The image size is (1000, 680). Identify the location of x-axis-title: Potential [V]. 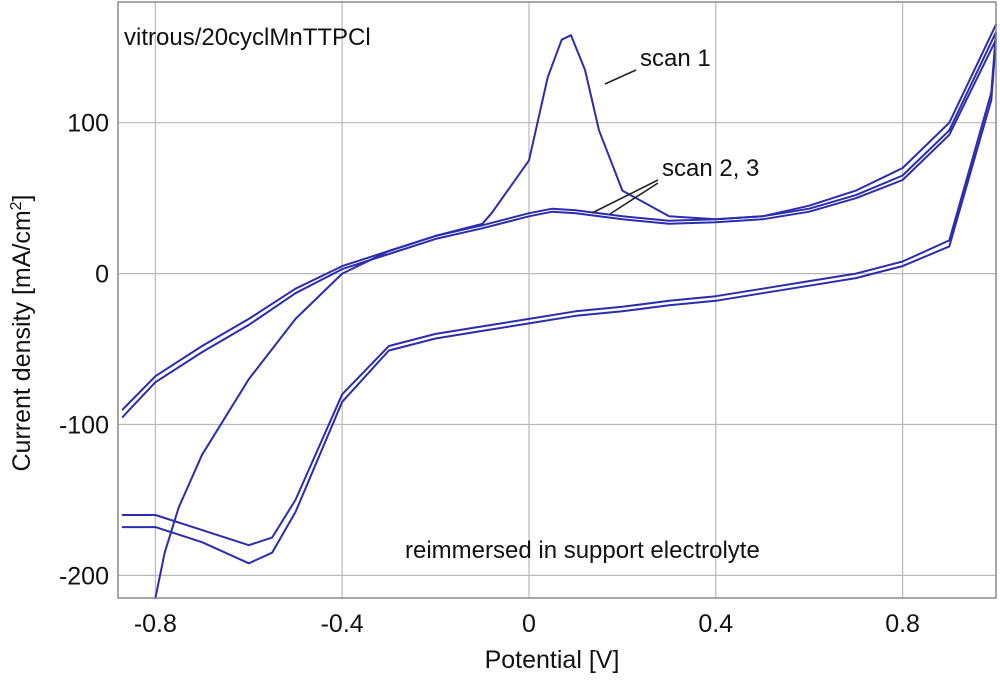
(552, 660).